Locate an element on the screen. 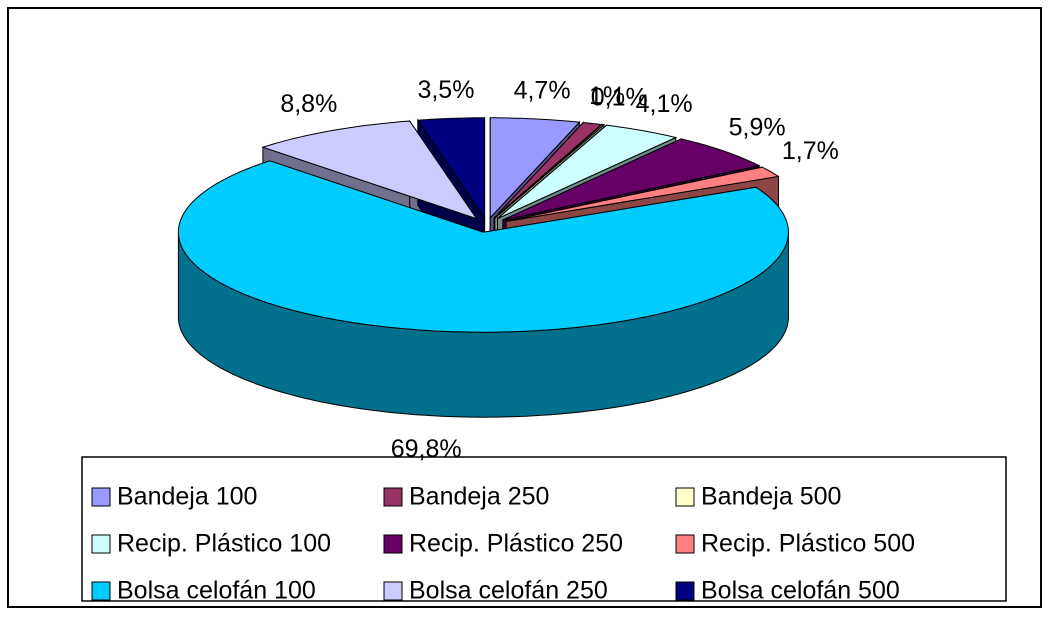 This screenshot has height=620, width=1049. legend-label: Bandeja 100 is located at coordinates (187, 497).